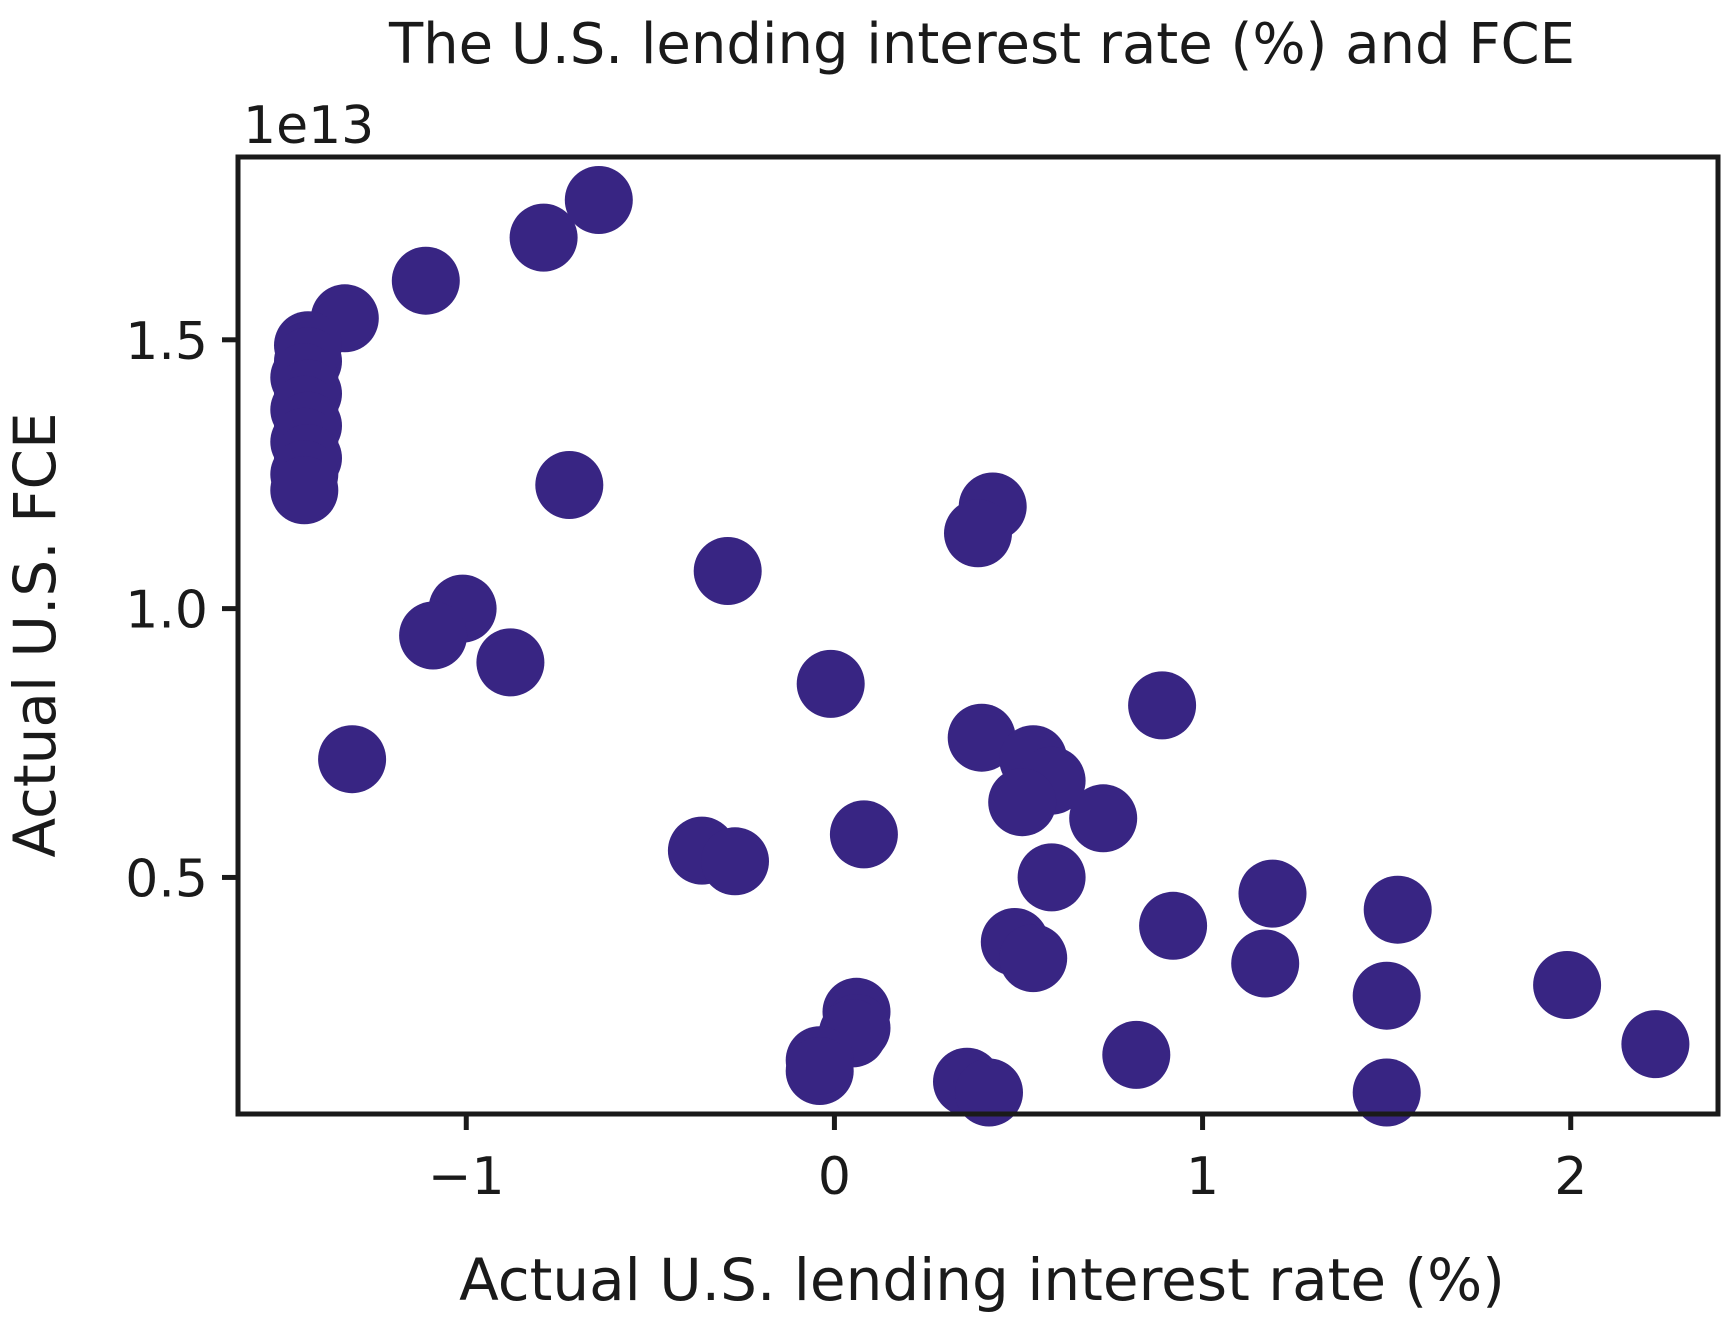 The height and width of the screenshot is (1325, 1725). What do you see at coordinates (1007, 1160) in the screenshot?
I see `x-axis-ticks: −1 0 1 2` at bounding box center [1007, 1160].